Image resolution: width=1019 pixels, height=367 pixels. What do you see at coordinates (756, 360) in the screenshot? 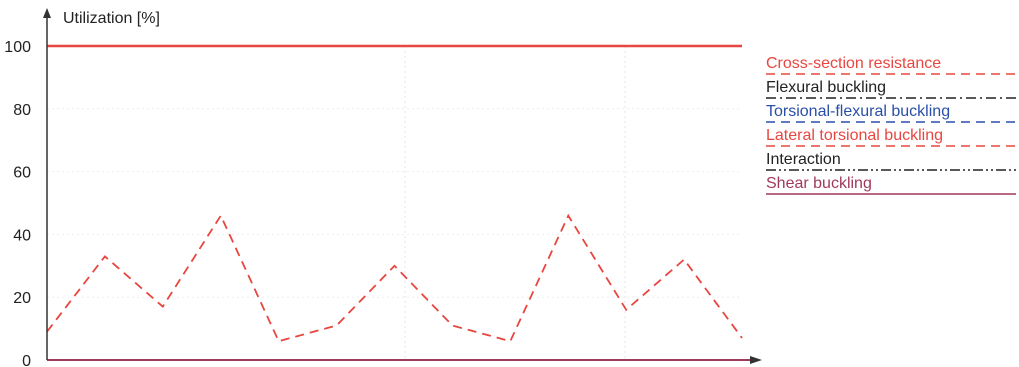
I see `x-axis-arrow` at bounding box center [756, 360].